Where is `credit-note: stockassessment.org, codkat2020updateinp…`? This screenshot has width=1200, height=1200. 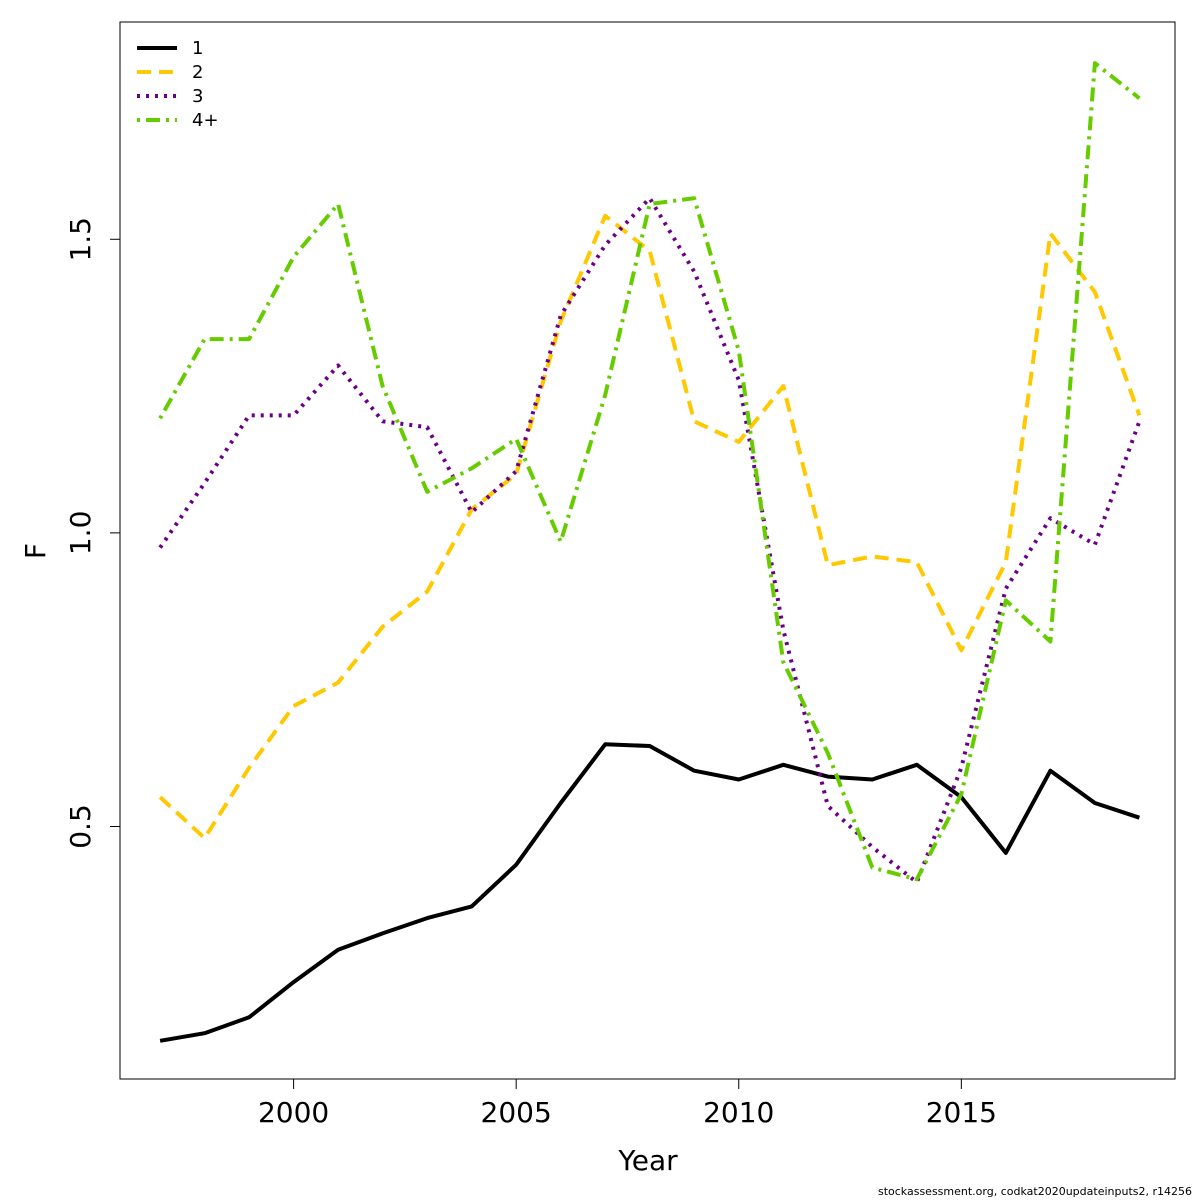
credit-note: stockassessment.org, codkat2020updateinp… is located at coordinates (1034, 1191).